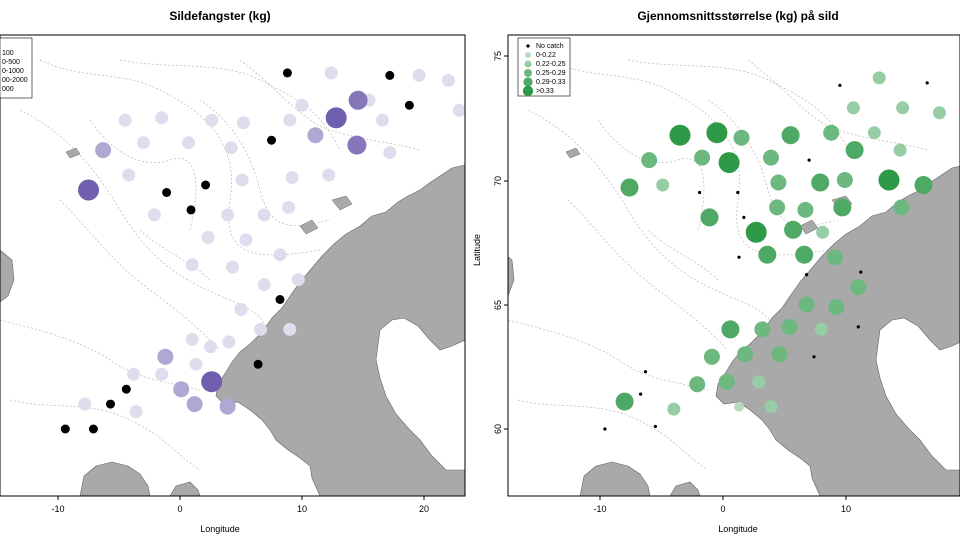 The width and height of the screenshot is (960, 548). Describe the element at coordinates (15, 80) in the screenshot. I see `left-legend-entry: 00-2000` at that location.